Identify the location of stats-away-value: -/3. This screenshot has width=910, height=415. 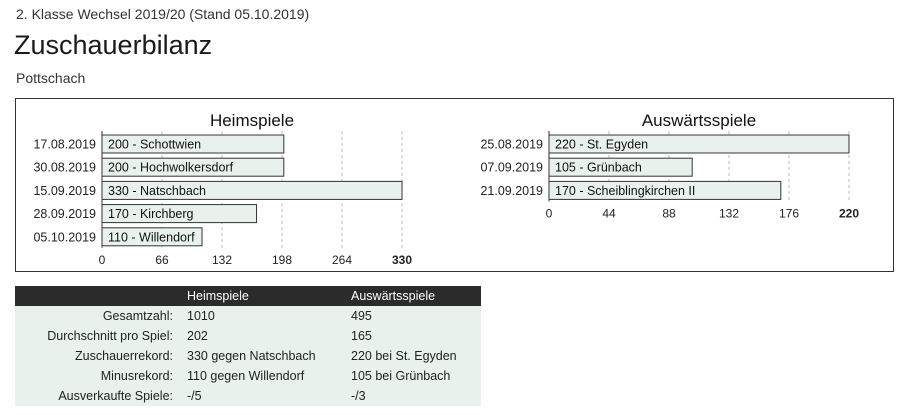
(414, 396).